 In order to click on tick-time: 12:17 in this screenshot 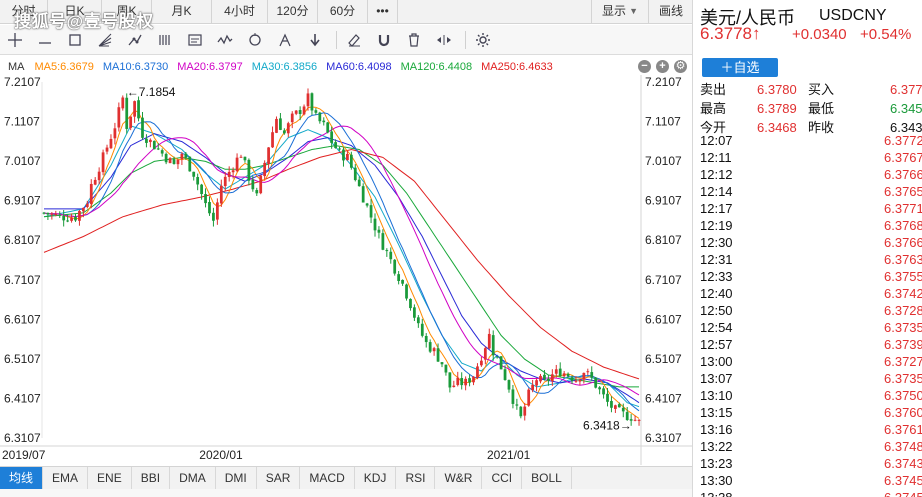, I will do `click(716, 208)`.